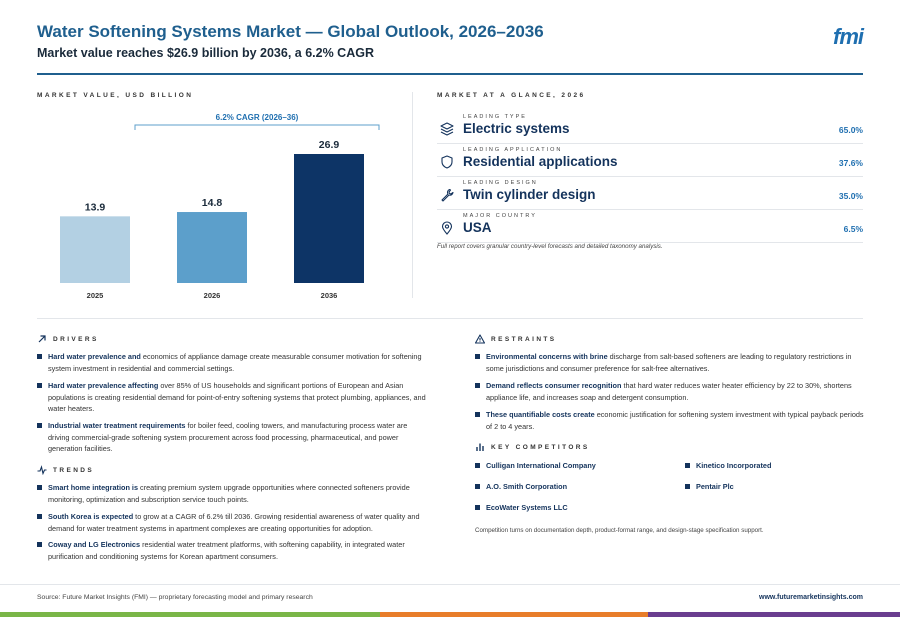 The image size is (900, 617). What do you see at coordinates (412, 195) in the screenshot?
I see `vertical-divider` at bounding box center [412, 195].